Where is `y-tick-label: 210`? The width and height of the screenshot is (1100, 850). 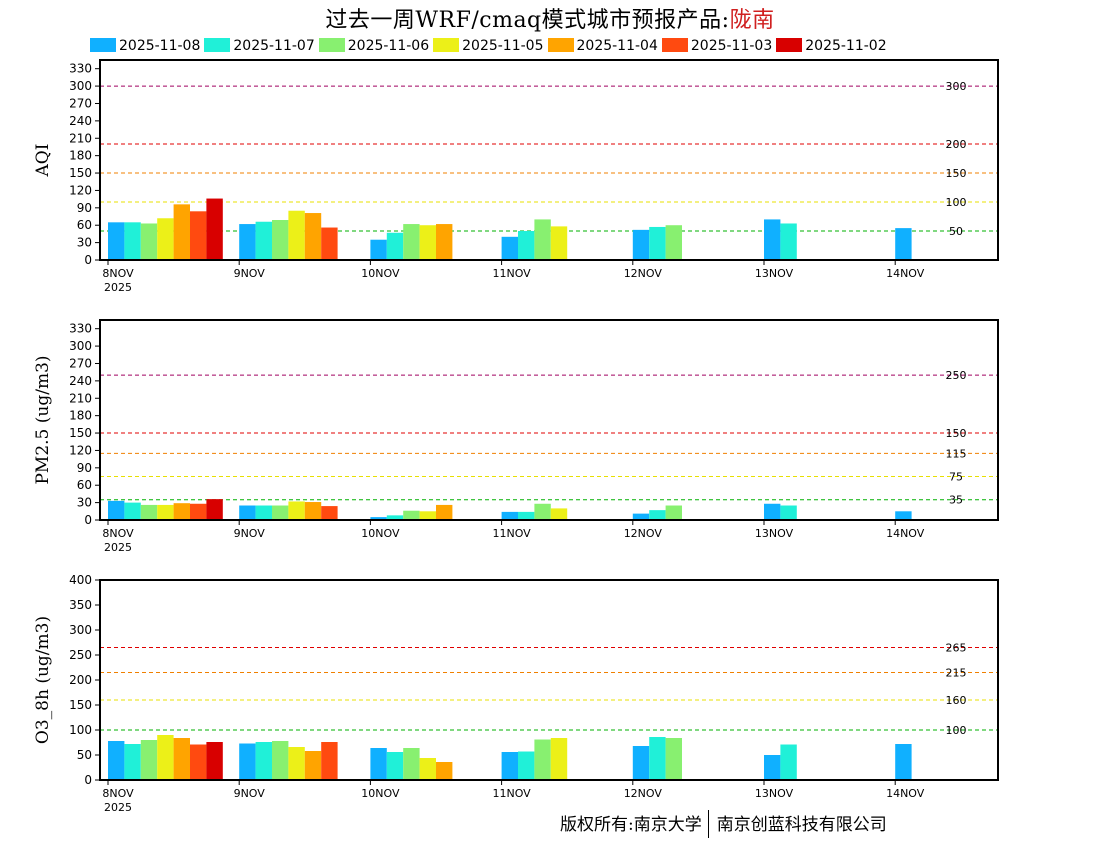
y-tick-label: 210 is located at coordinates (80, 398).